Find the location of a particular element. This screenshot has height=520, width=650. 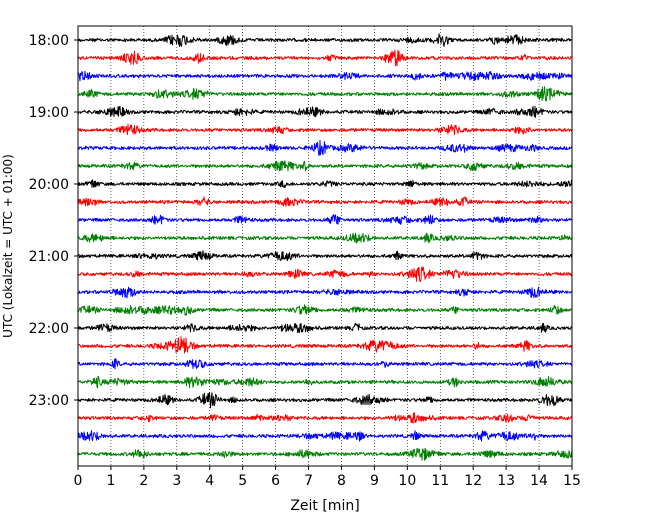

x-tick-label: 13 is located at coordinates (506, 481).